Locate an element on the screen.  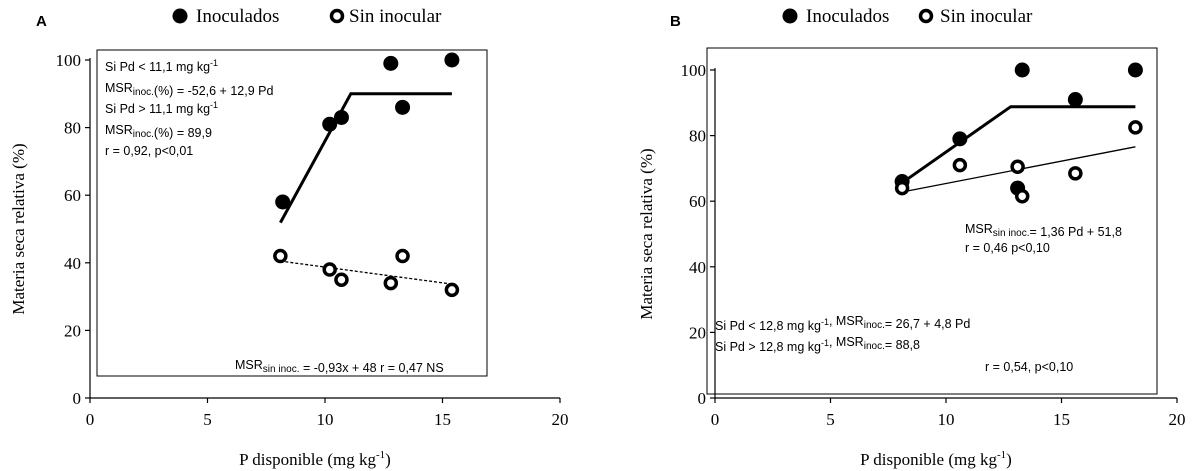
annotation-text: Si Pd > 11,1 mg kg is located at coordinates (157, 109).